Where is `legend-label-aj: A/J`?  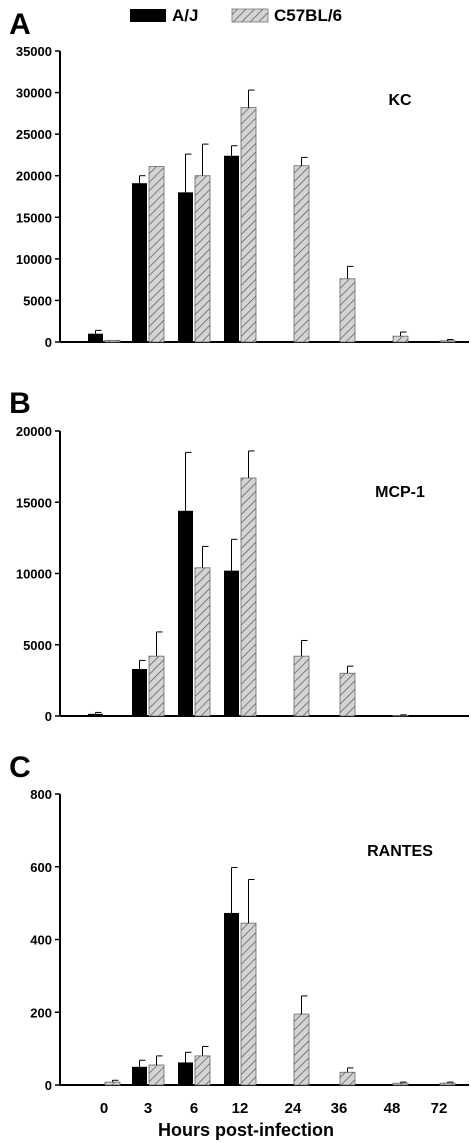
legend-label-aj: A/J is located at coordinates (185, 15).